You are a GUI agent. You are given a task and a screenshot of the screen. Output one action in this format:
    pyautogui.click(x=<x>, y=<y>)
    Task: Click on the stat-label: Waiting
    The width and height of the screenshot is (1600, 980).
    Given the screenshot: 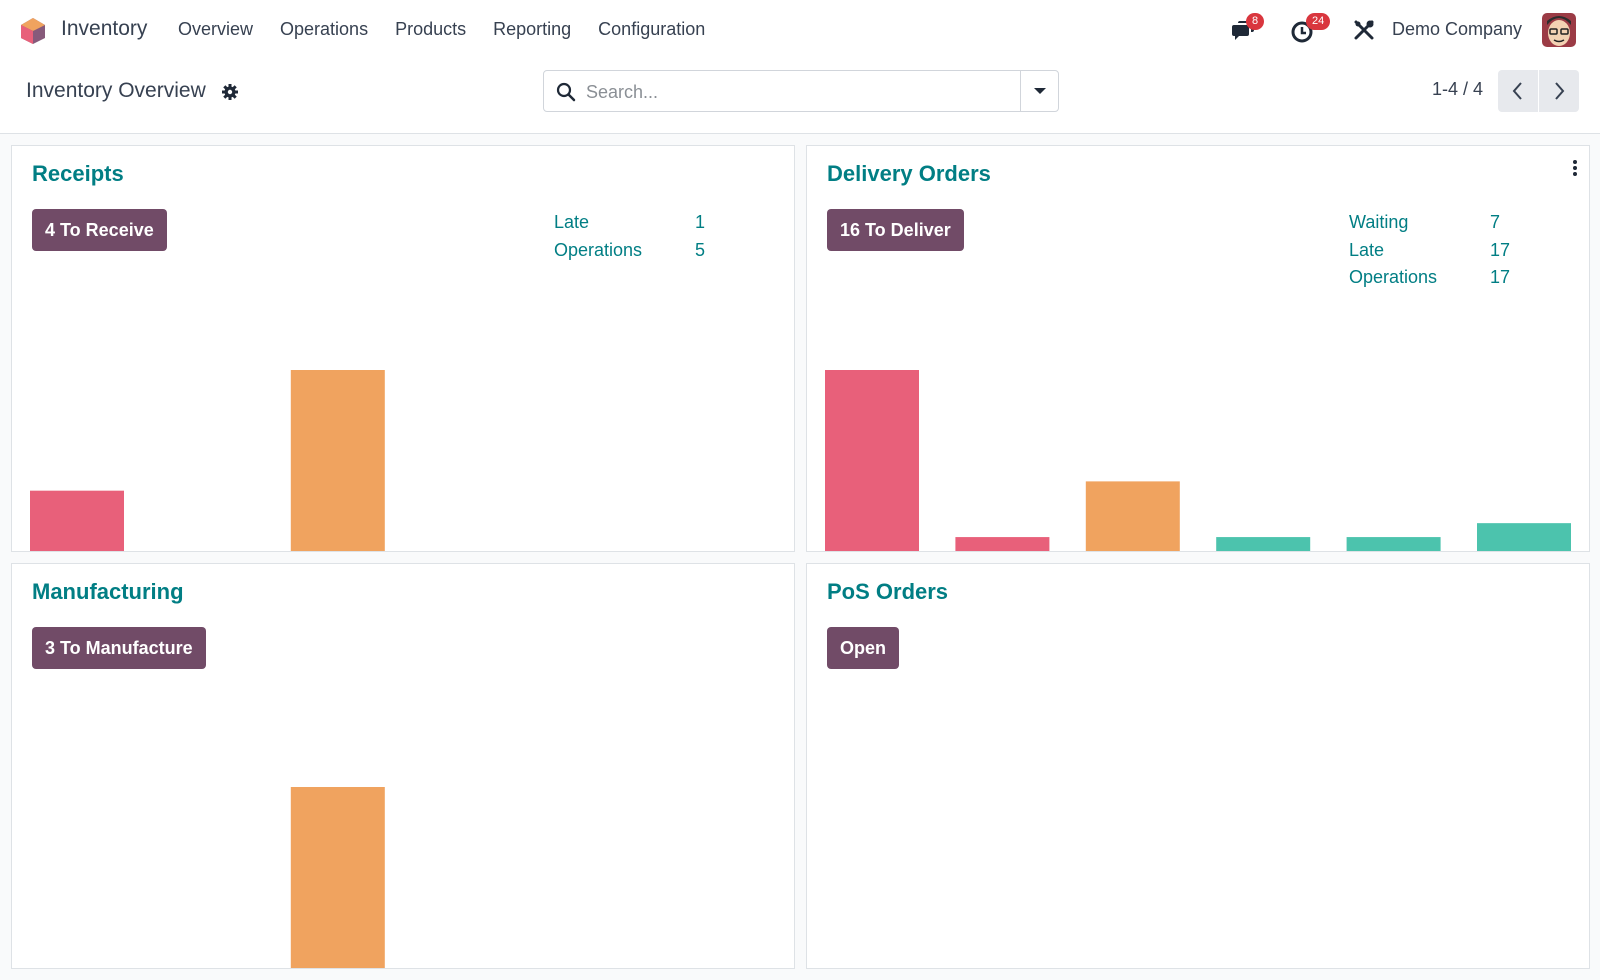 What is the action you would take?
    pyautogui.click(x=1379, y=222)
    